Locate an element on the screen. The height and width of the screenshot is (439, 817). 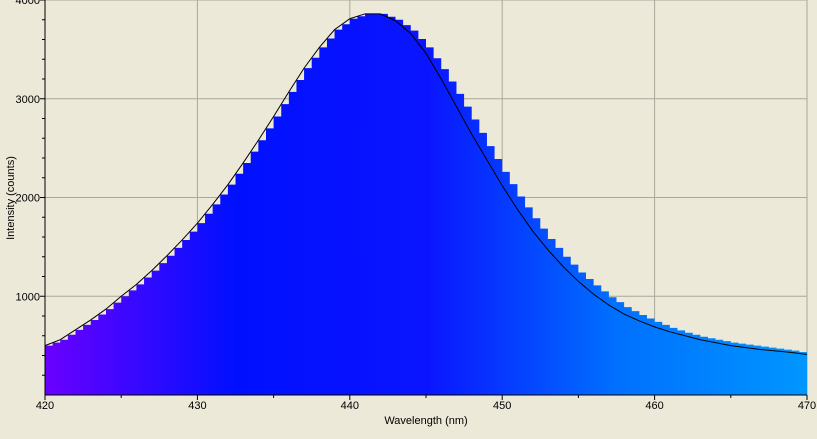
y-tick-label: 1000 is located at coordinates (28, 297).